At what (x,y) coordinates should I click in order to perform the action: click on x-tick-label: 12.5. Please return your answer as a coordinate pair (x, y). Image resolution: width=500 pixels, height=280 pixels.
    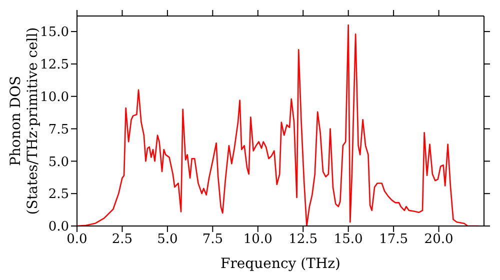
    Looking at the image, I should click on (303, 240).